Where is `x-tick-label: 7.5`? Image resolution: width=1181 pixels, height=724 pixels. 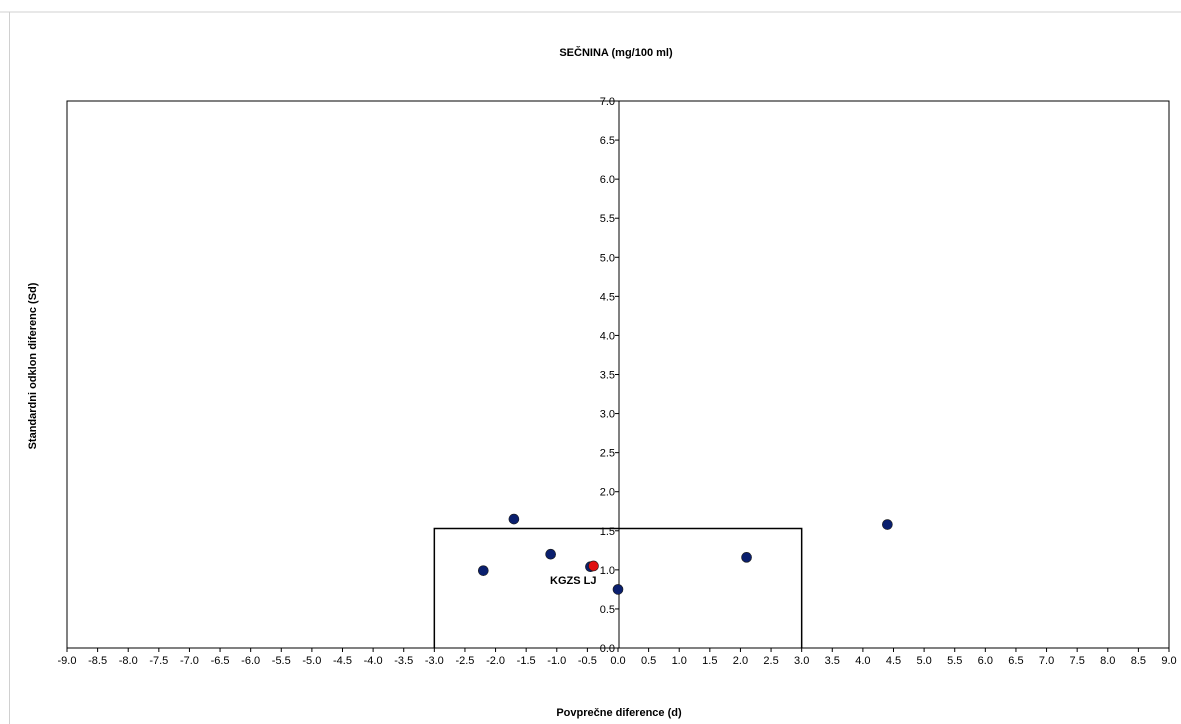
x-tick-label: 7.5 is located at coordinates (1077, 661).